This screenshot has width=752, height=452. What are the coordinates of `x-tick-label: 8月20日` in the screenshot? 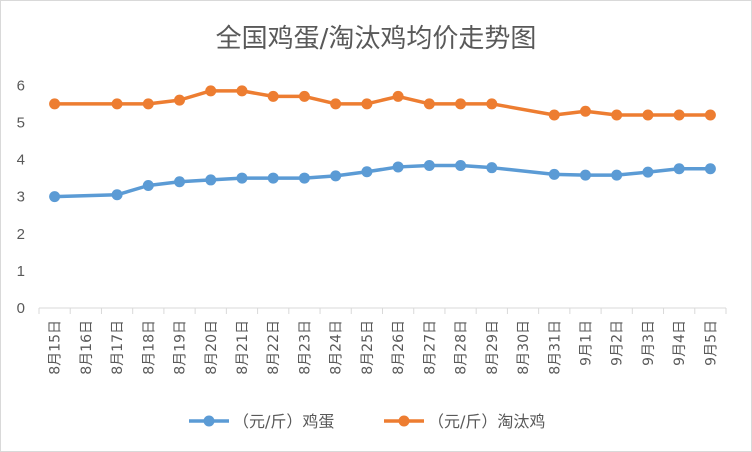 It's located at (212, 347).